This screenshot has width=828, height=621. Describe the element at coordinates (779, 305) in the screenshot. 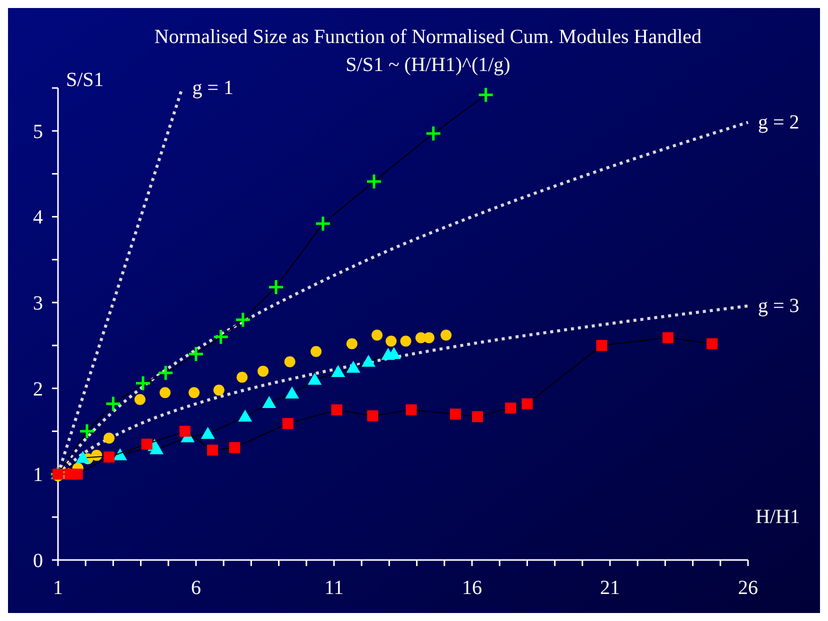

I see `series-label: g = 3` at that location.